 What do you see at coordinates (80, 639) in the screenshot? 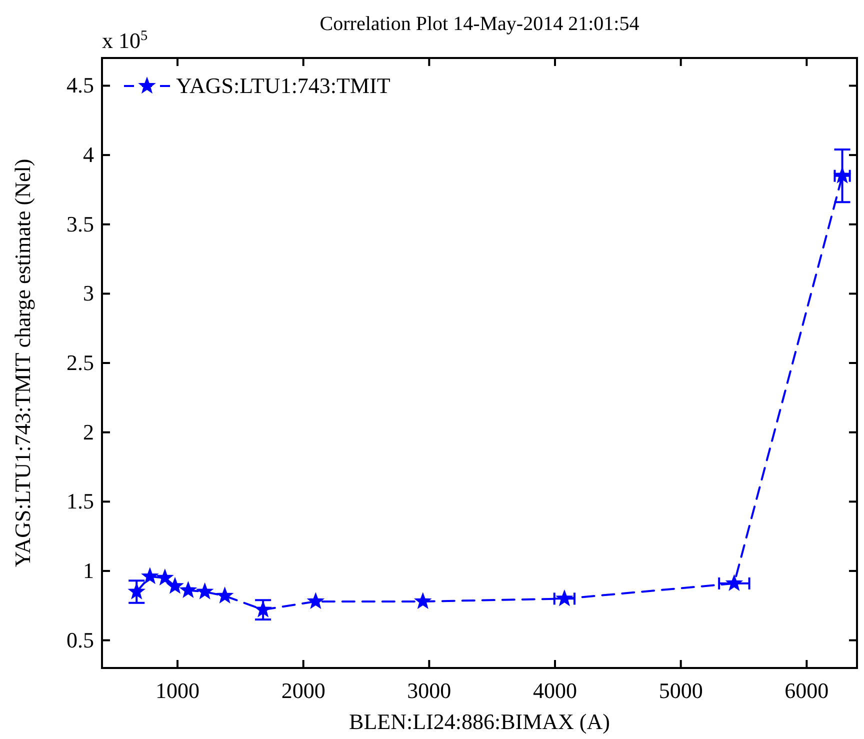
I see `y-tick-label: 0.5` at bounding box center [80, 639].